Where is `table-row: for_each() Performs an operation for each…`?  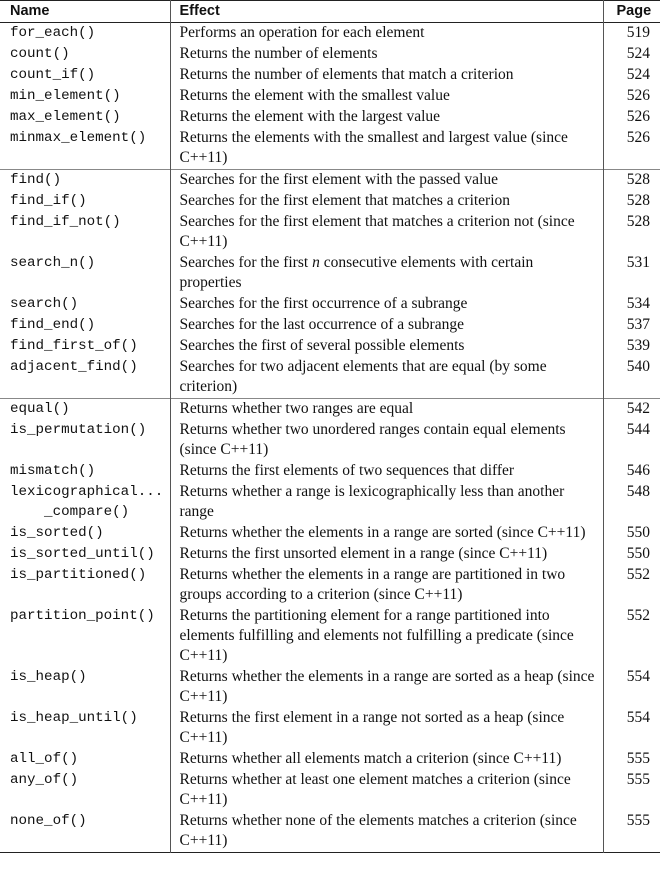
table-row: for_each() Performs an operation for each… is located at coordinates (330, 33).